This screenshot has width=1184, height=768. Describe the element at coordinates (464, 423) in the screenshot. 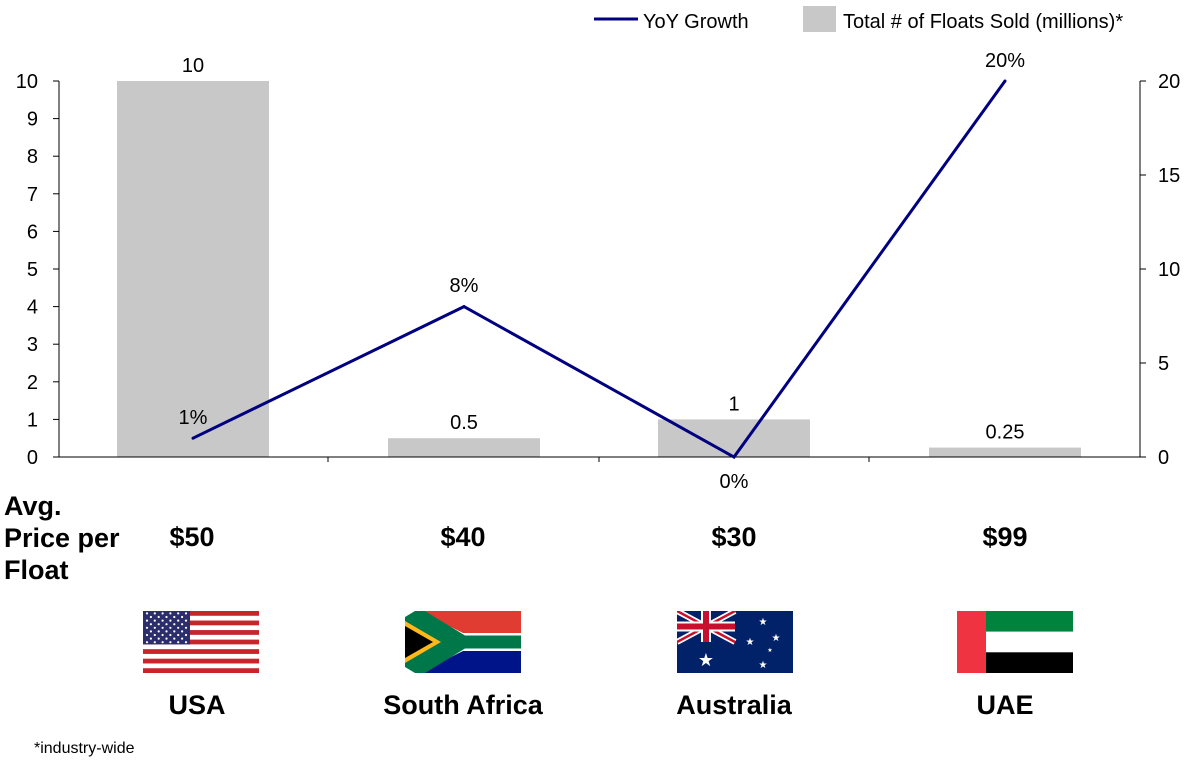

I see `bar-value-label: 0.5` at that location.